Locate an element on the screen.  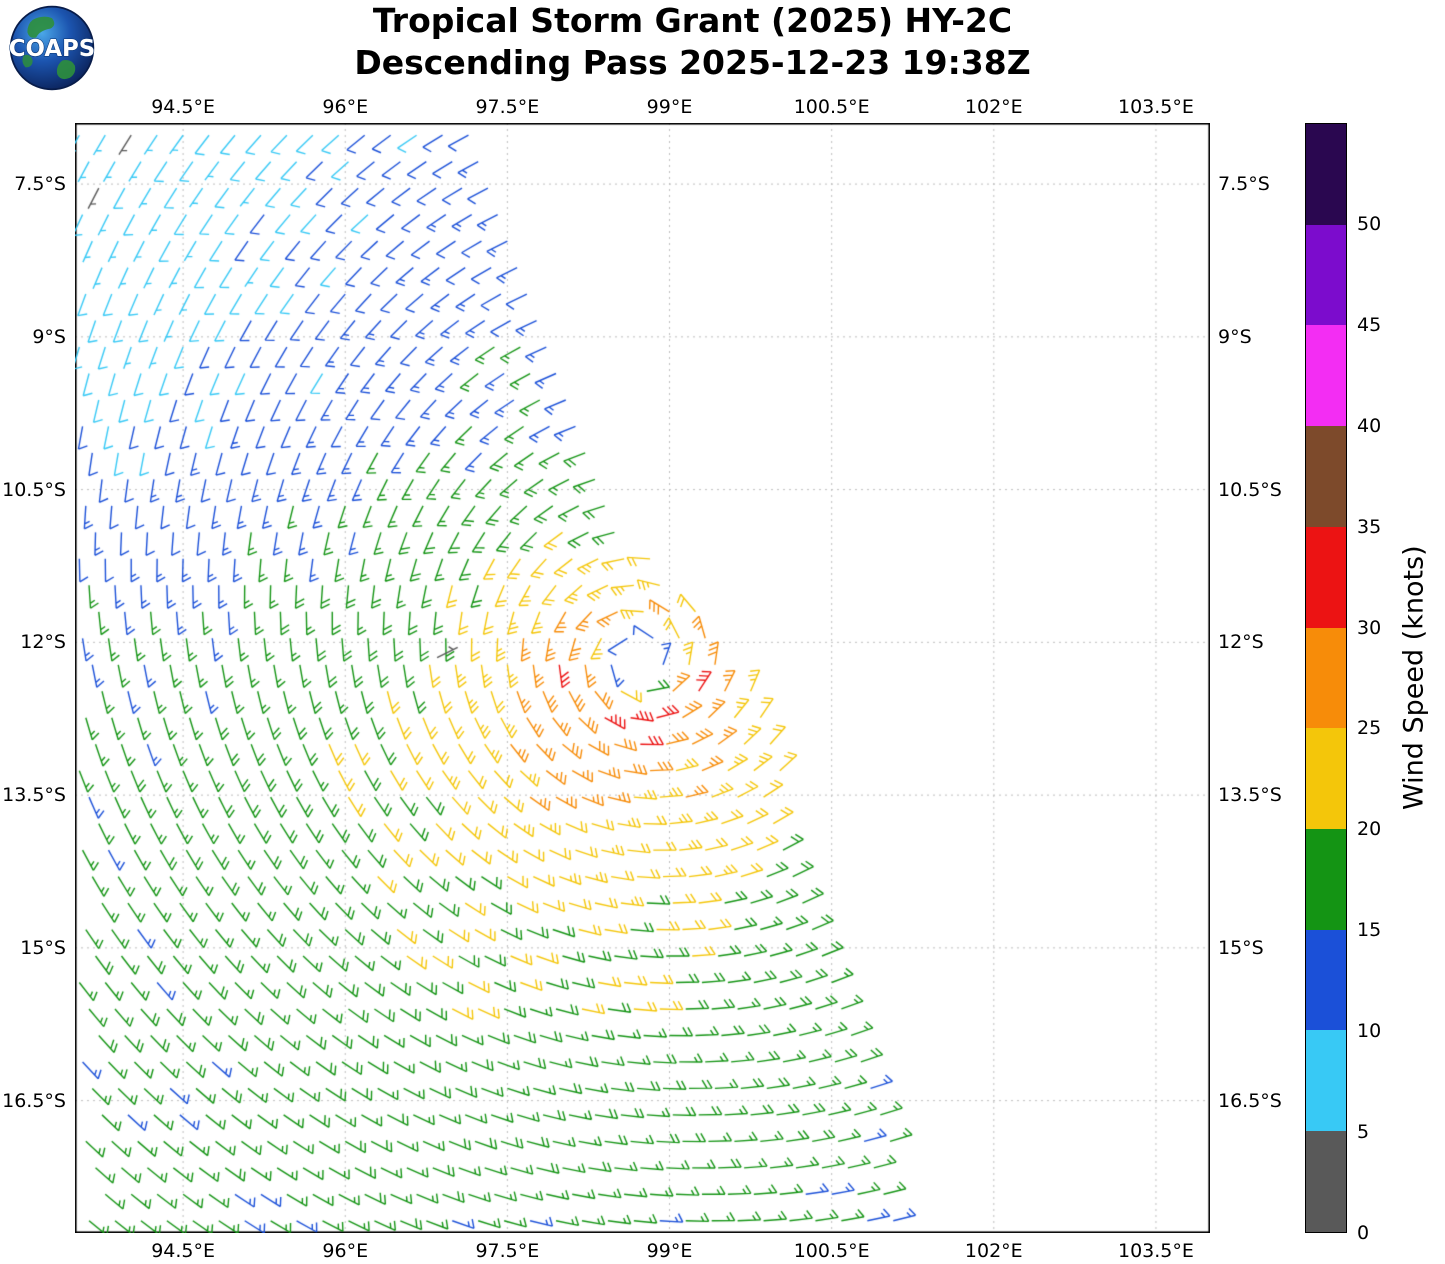
coaps-globe-icon: COAPS is located at coordinates (52, 48).